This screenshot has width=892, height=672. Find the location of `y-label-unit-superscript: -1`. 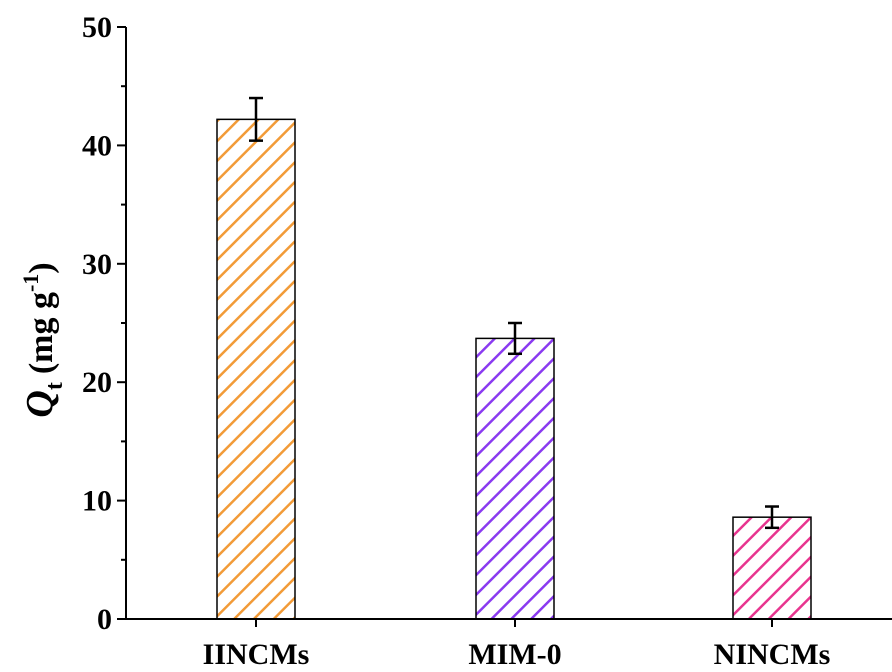

y-label-unit-superscript: -1 is located at coordinates (30, 283).